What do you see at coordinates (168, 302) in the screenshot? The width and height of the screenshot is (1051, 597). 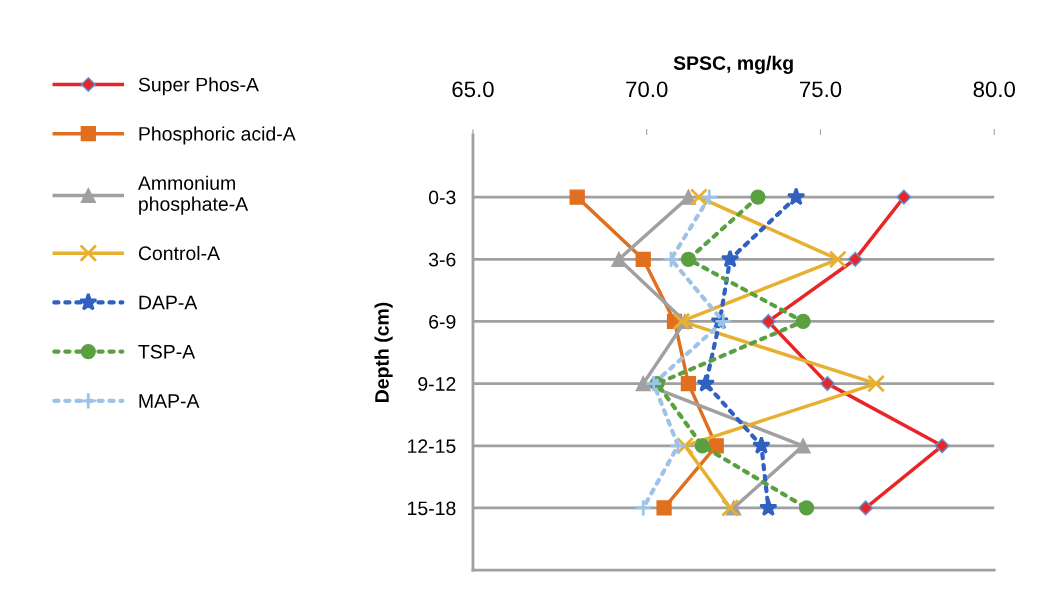 I see `legend-label: DAP-A` at bounding box center [168, 302].